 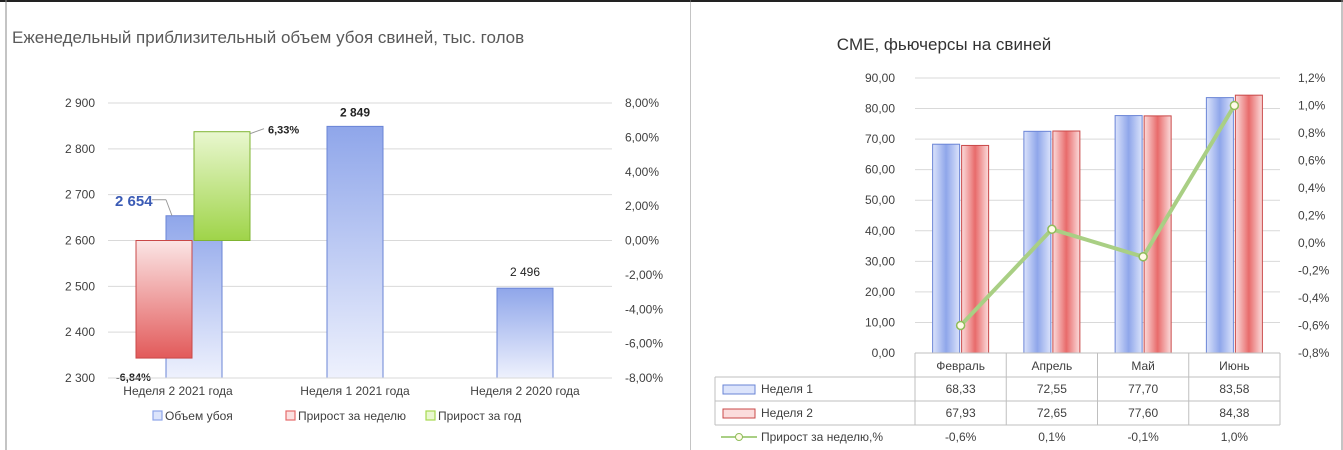 I want to click on line-weekly-change, so click(x=1098, y=215).